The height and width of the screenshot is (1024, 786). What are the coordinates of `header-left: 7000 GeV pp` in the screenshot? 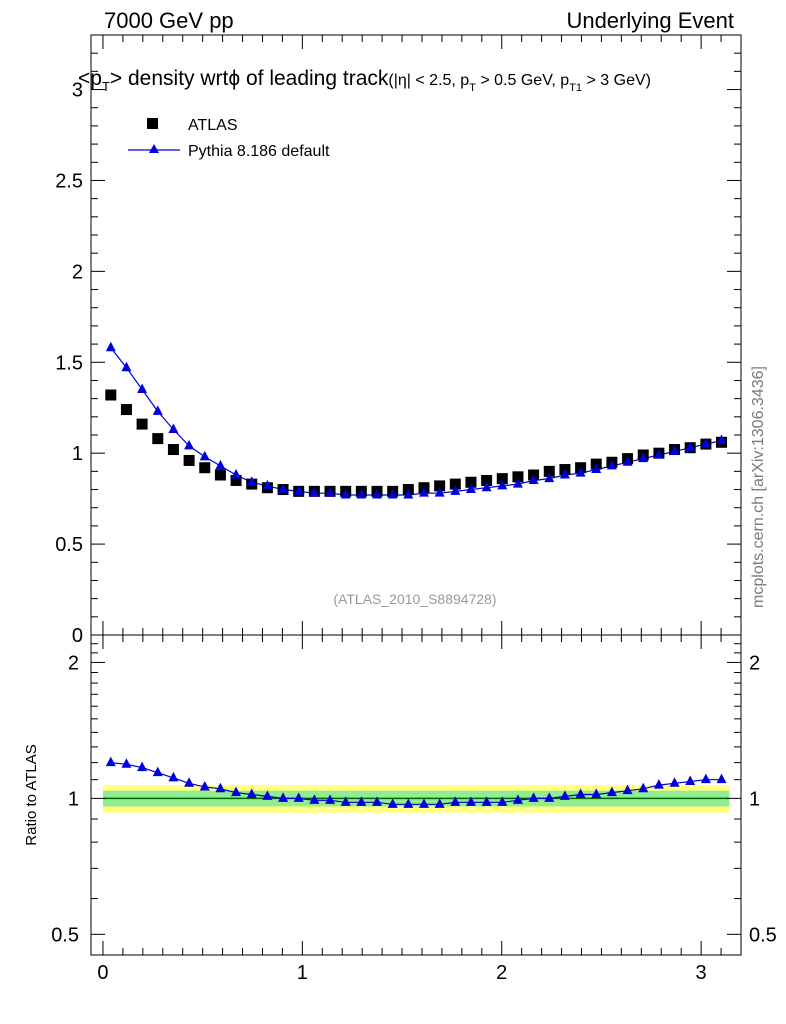 It's located at (169, 20).